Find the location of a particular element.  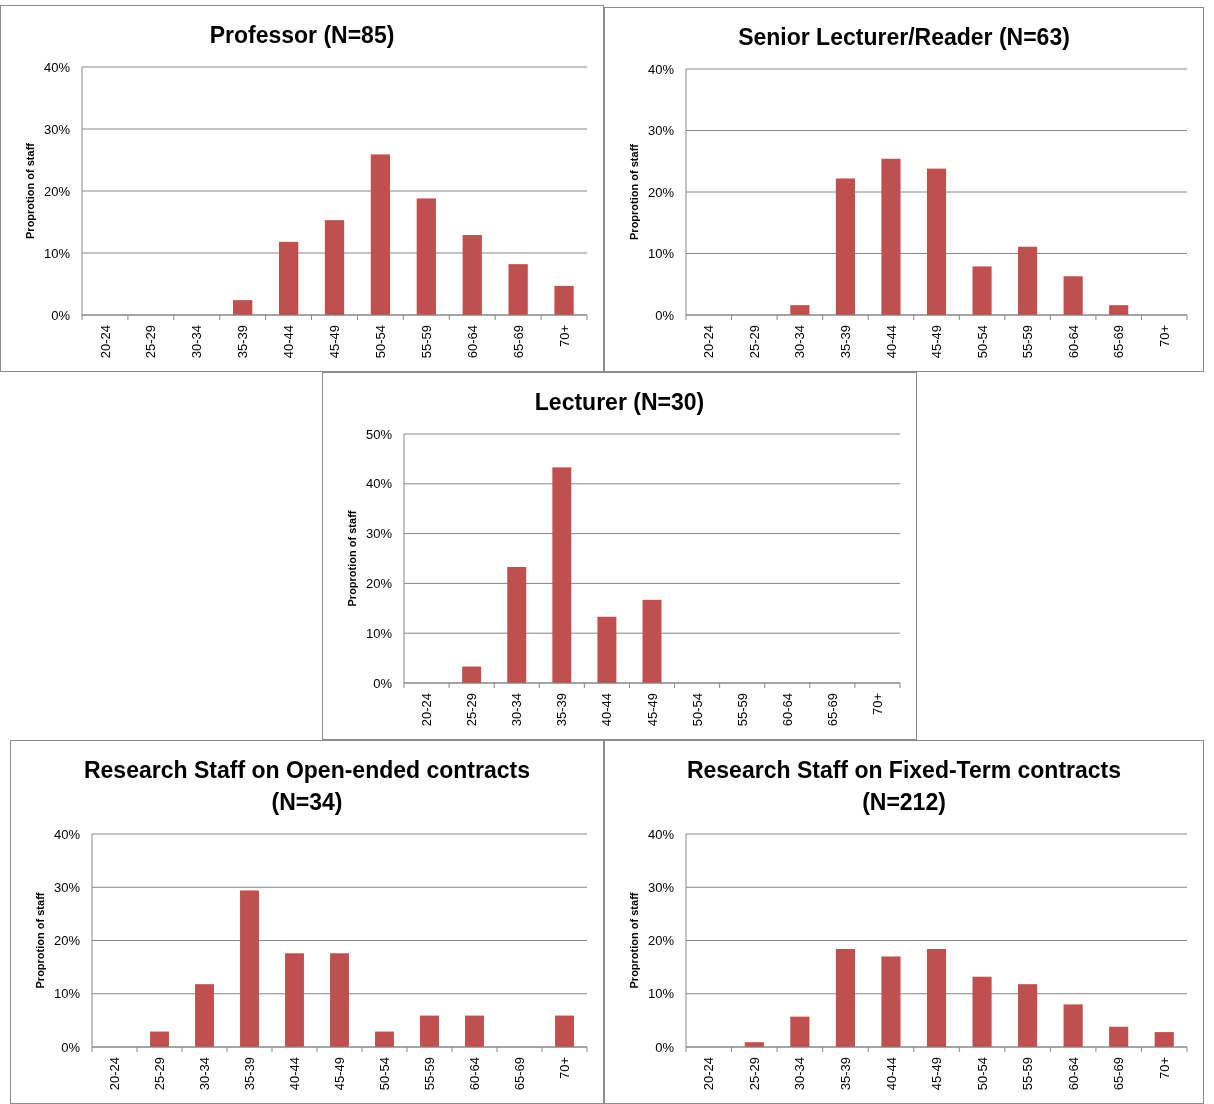

chart-title: Professor (N=85) is located at coordinates (302, 35).